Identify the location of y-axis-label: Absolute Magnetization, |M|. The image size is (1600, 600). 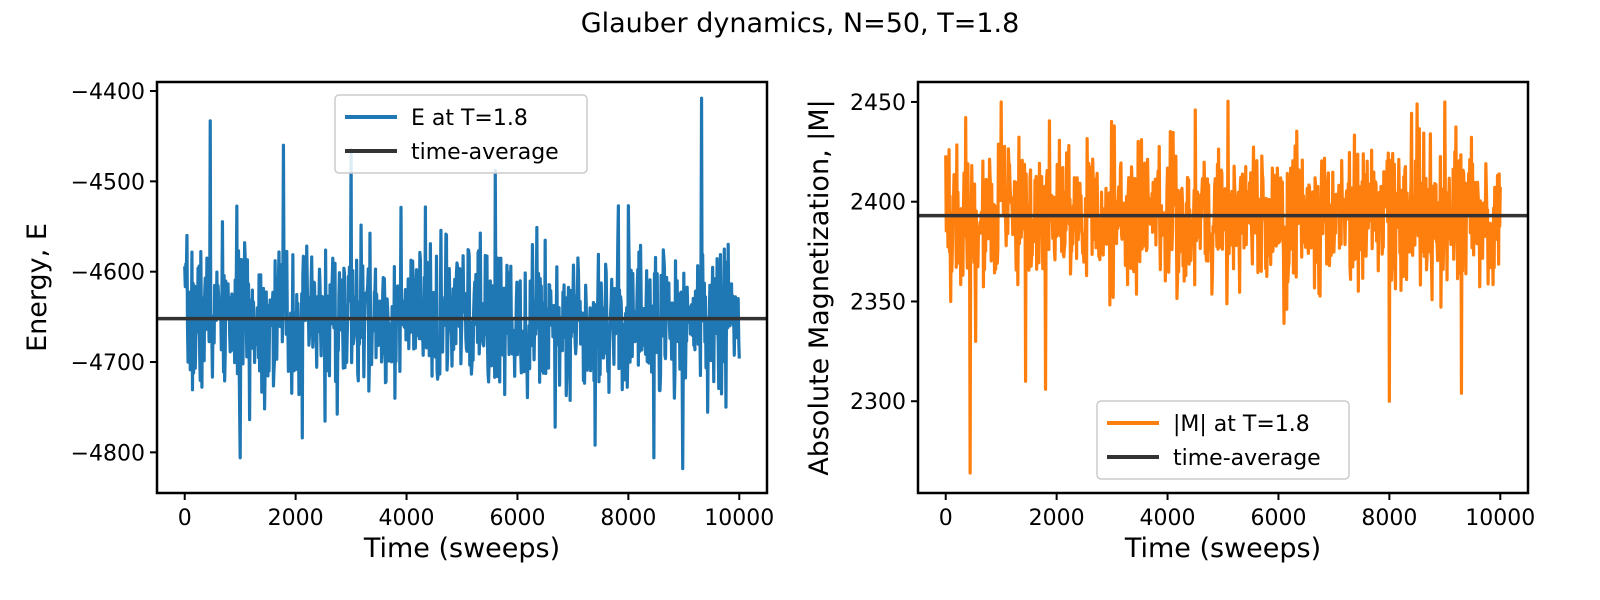
(819, 287).